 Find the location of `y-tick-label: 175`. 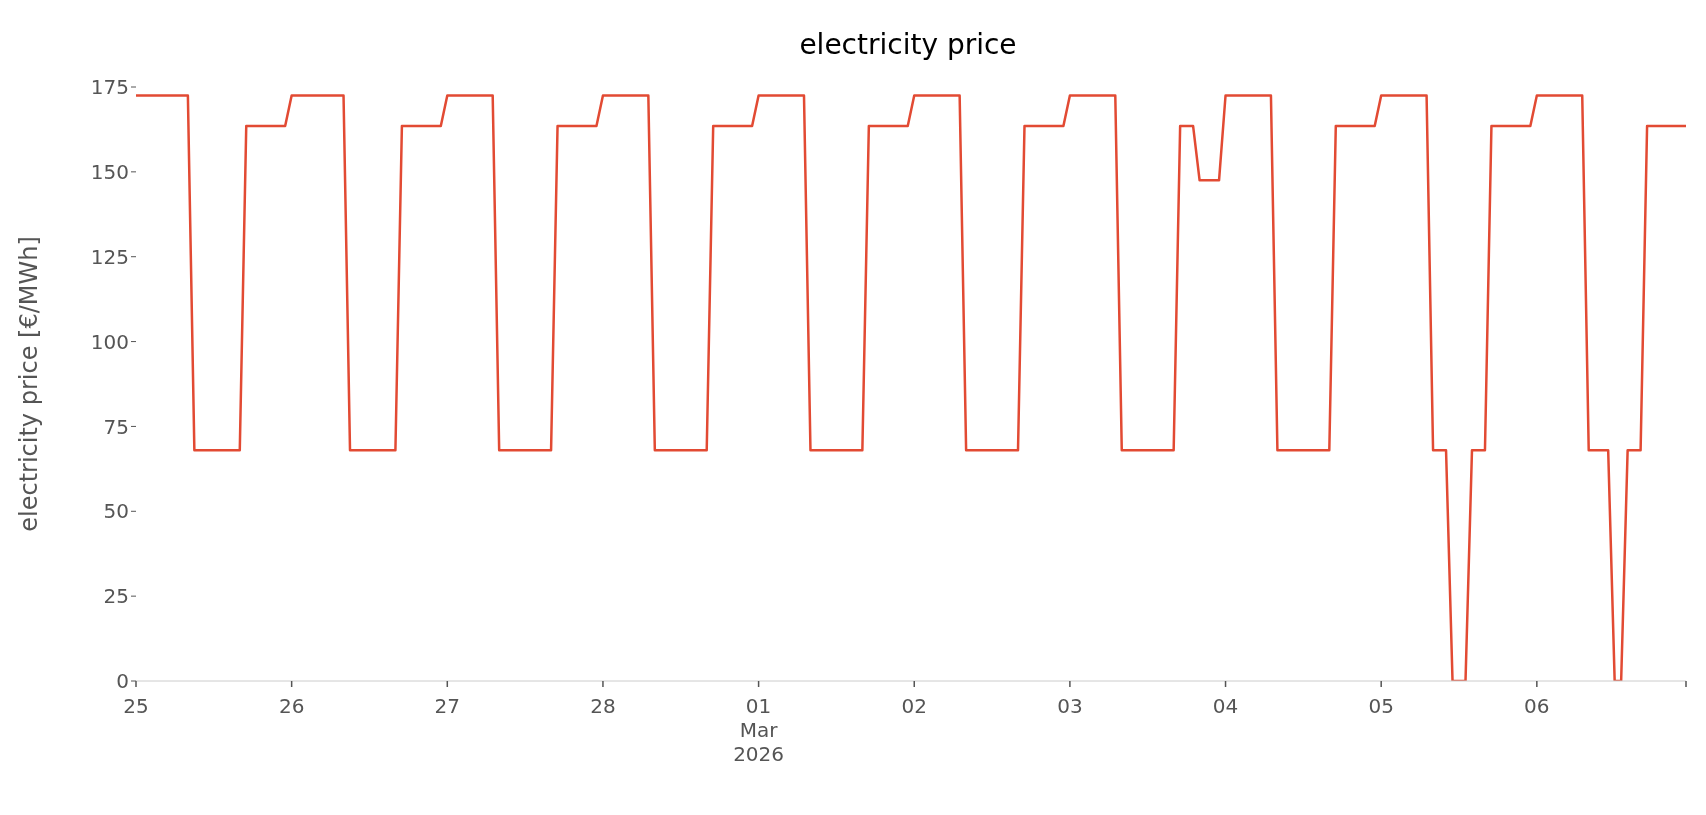

y-tick-label: 175 is located at coordinates (109, 87).